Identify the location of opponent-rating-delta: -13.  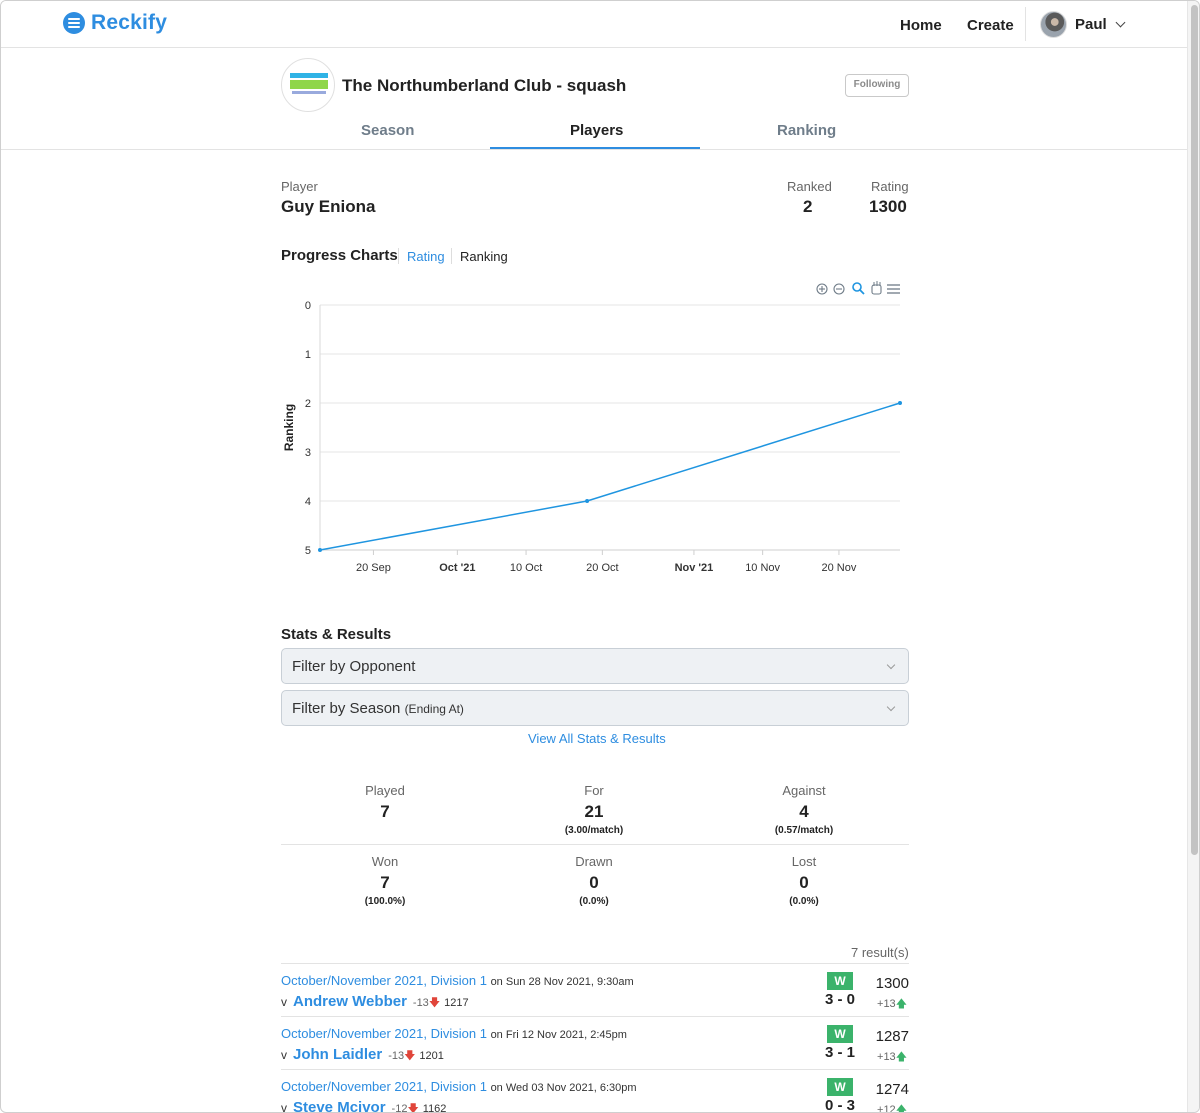
(420, 1003).